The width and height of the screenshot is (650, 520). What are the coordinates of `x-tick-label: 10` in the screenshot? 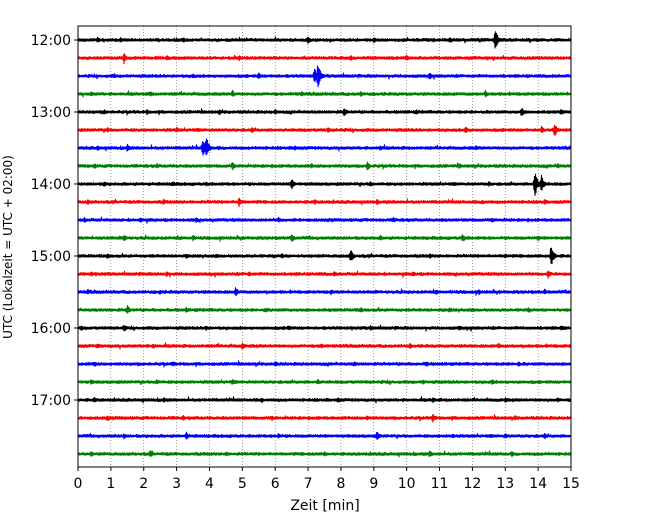 It's located at (407, 484).